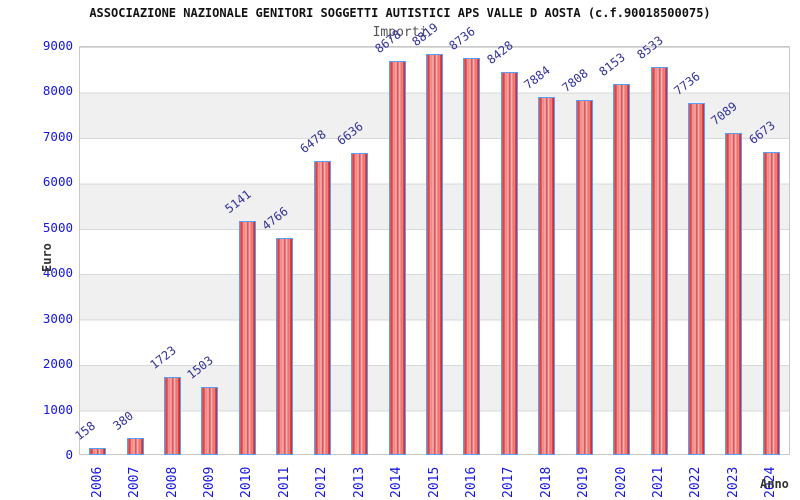 Image resolution: width=800 pixels, height=500 pixels. Describe the element at coordinates (247, 482) in the screenshot. I see `x-tick-label: 2010` at that location.